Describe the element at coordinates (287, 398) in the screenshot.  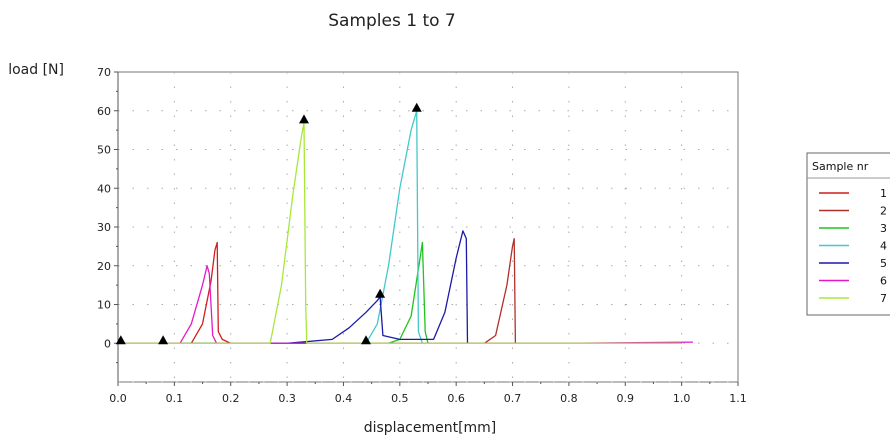
I see `x-tick-label: 0.3` at that location.